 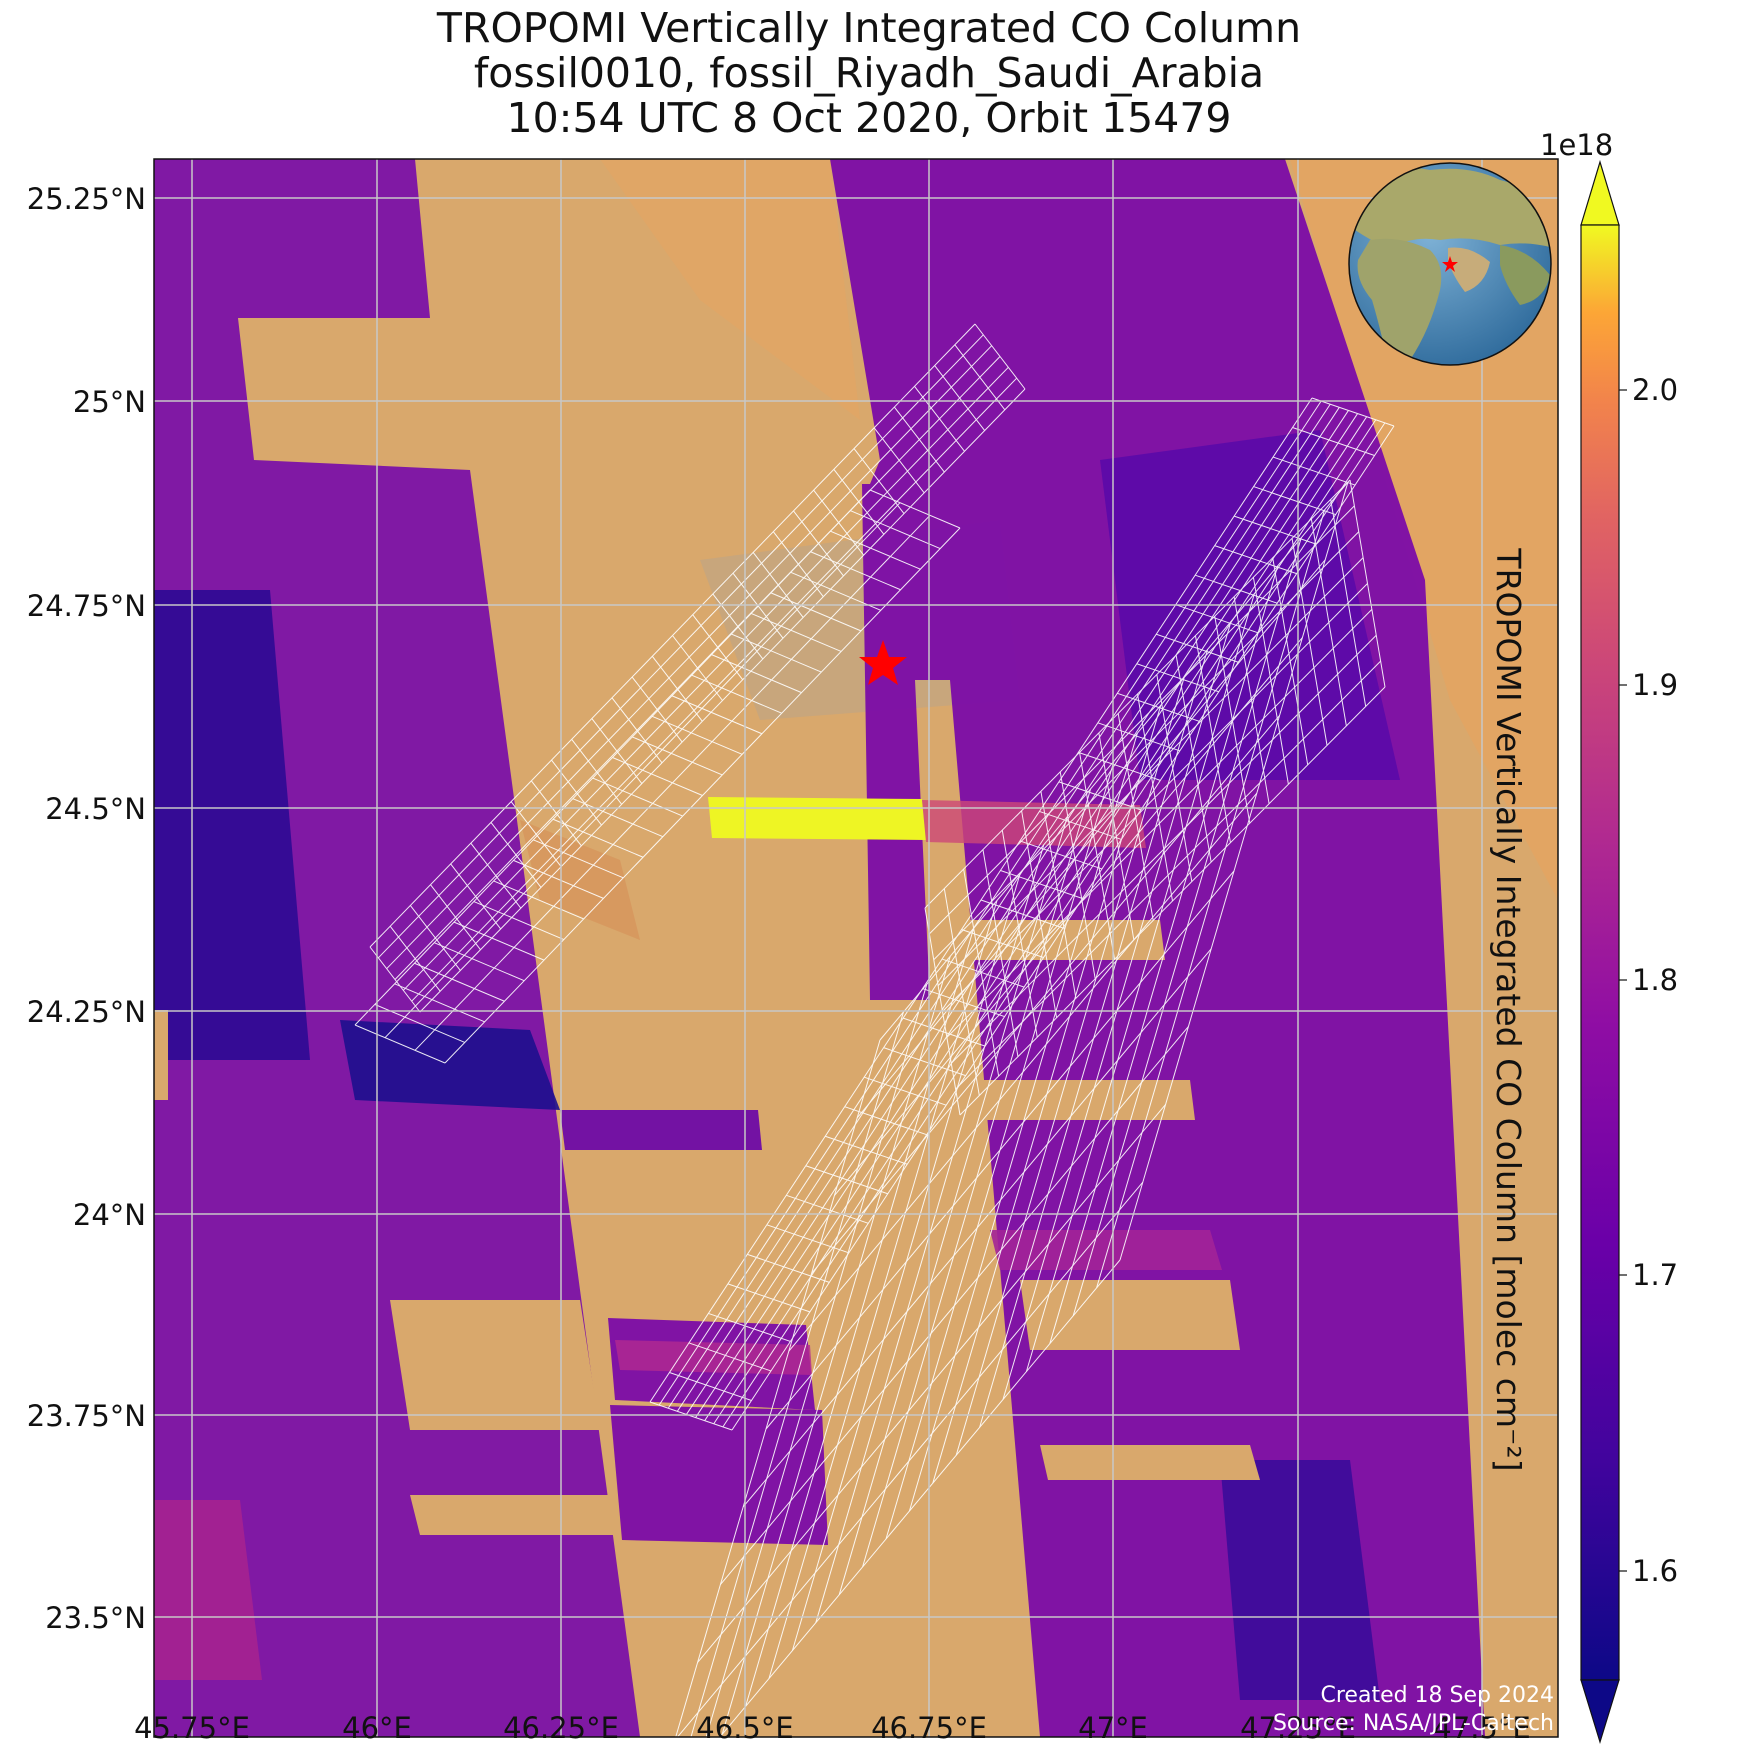 What do you see at coordinates (1298, 1728) in the screenshot?
I see `lon-label: 47.25°E` at bounding box center [1298, 1728].